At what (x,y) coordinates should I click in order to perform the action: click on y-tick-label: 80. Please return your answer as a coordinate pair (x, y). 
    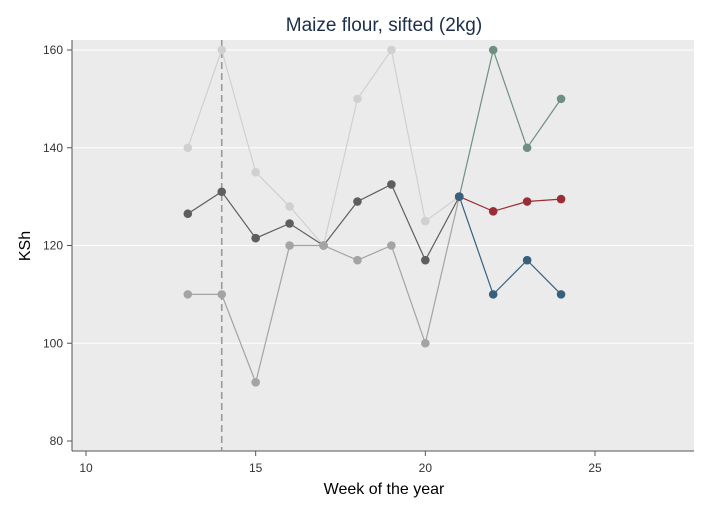
    Looking at the image, I should click on (57, 441).